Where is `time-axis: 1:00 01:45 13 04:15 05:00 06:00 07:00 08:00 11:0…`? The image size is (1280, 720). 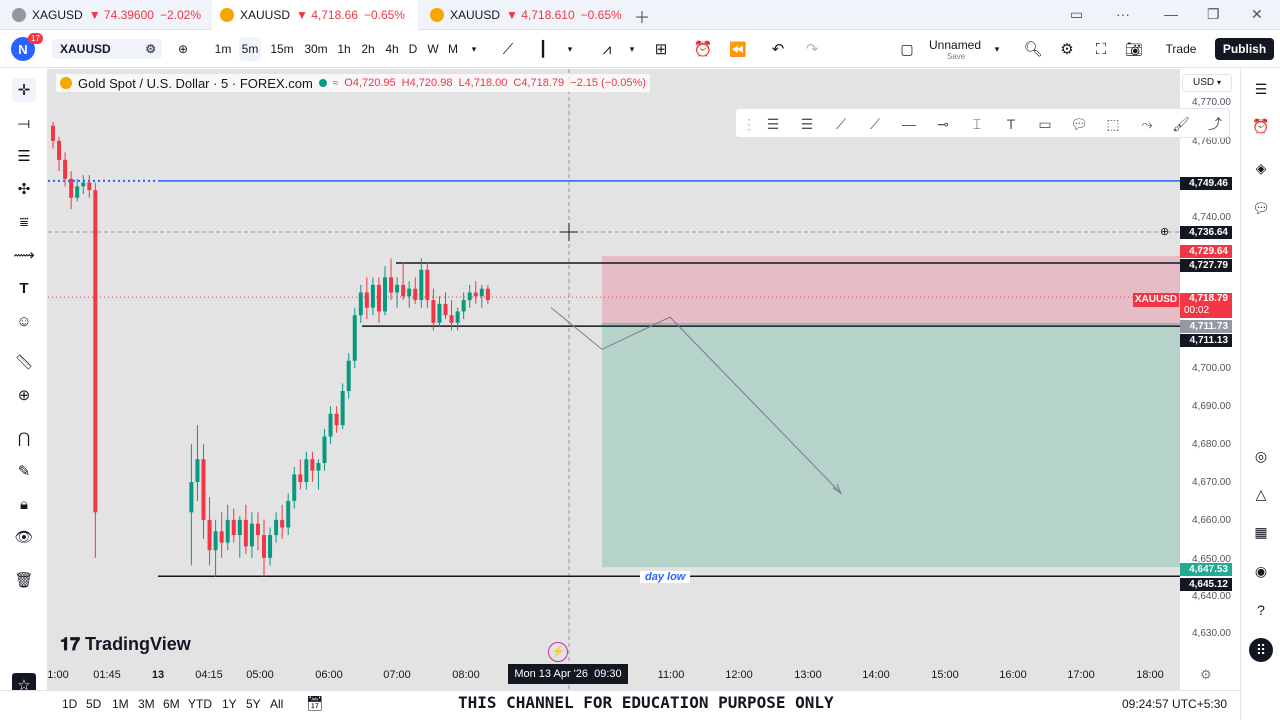
time-axis: 1:00 01:45 13 04:15 05:00 06:00 07:00 08:00 11:0… is located at coordinates (613, 677).